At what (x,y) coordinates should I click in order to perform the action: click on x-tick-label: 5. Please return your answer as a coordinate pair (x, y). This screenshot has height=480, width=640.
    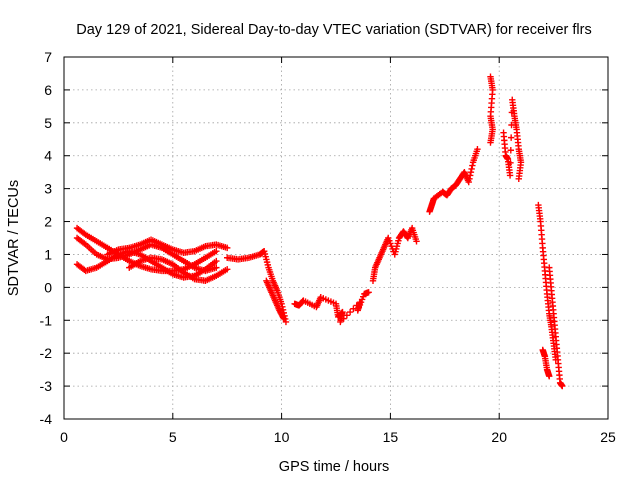
    Looking at the image, I should click on (173, 437).